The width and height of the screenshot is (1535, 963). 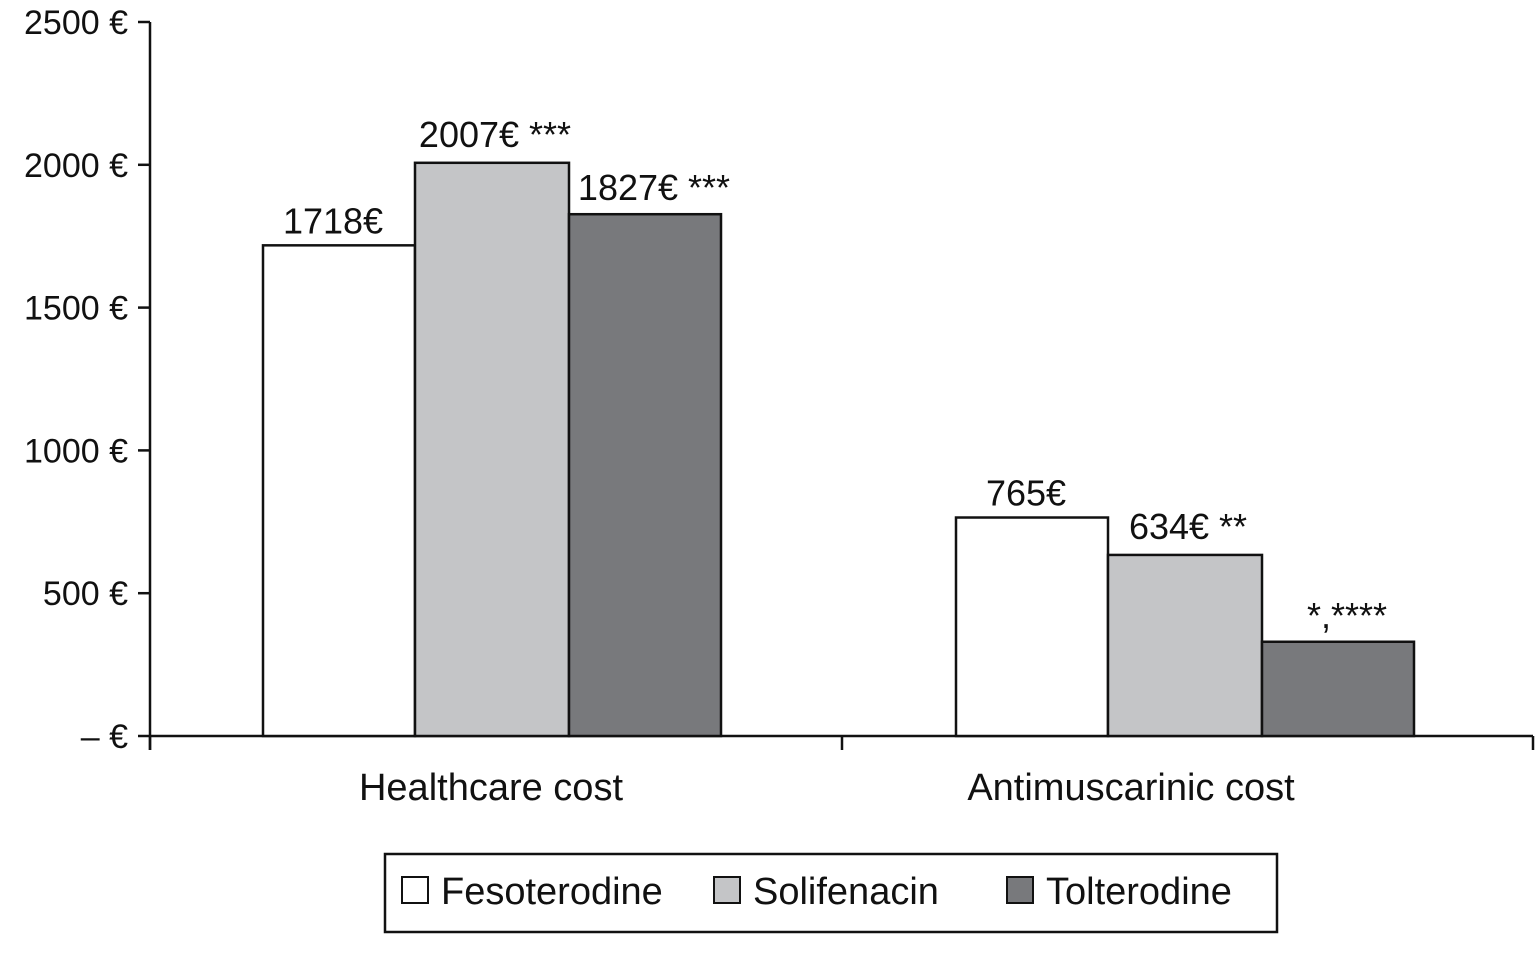 What do you see at coordinates (827, 788) in the screenshot?
I see `category-labels: Healthcare cost Antimuscarinic cost` at bounding box center [827, 788].